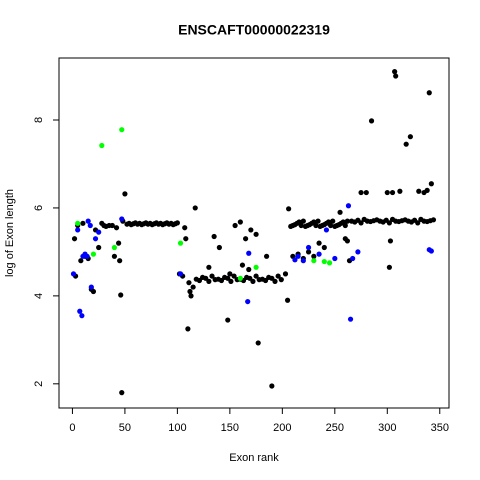 The width and height of the screenshot is (480, 480). What do you see at coordinates (39, 120) in the screenshot?
I see `y-tick-label: 8` at bounding box center [39, 120].